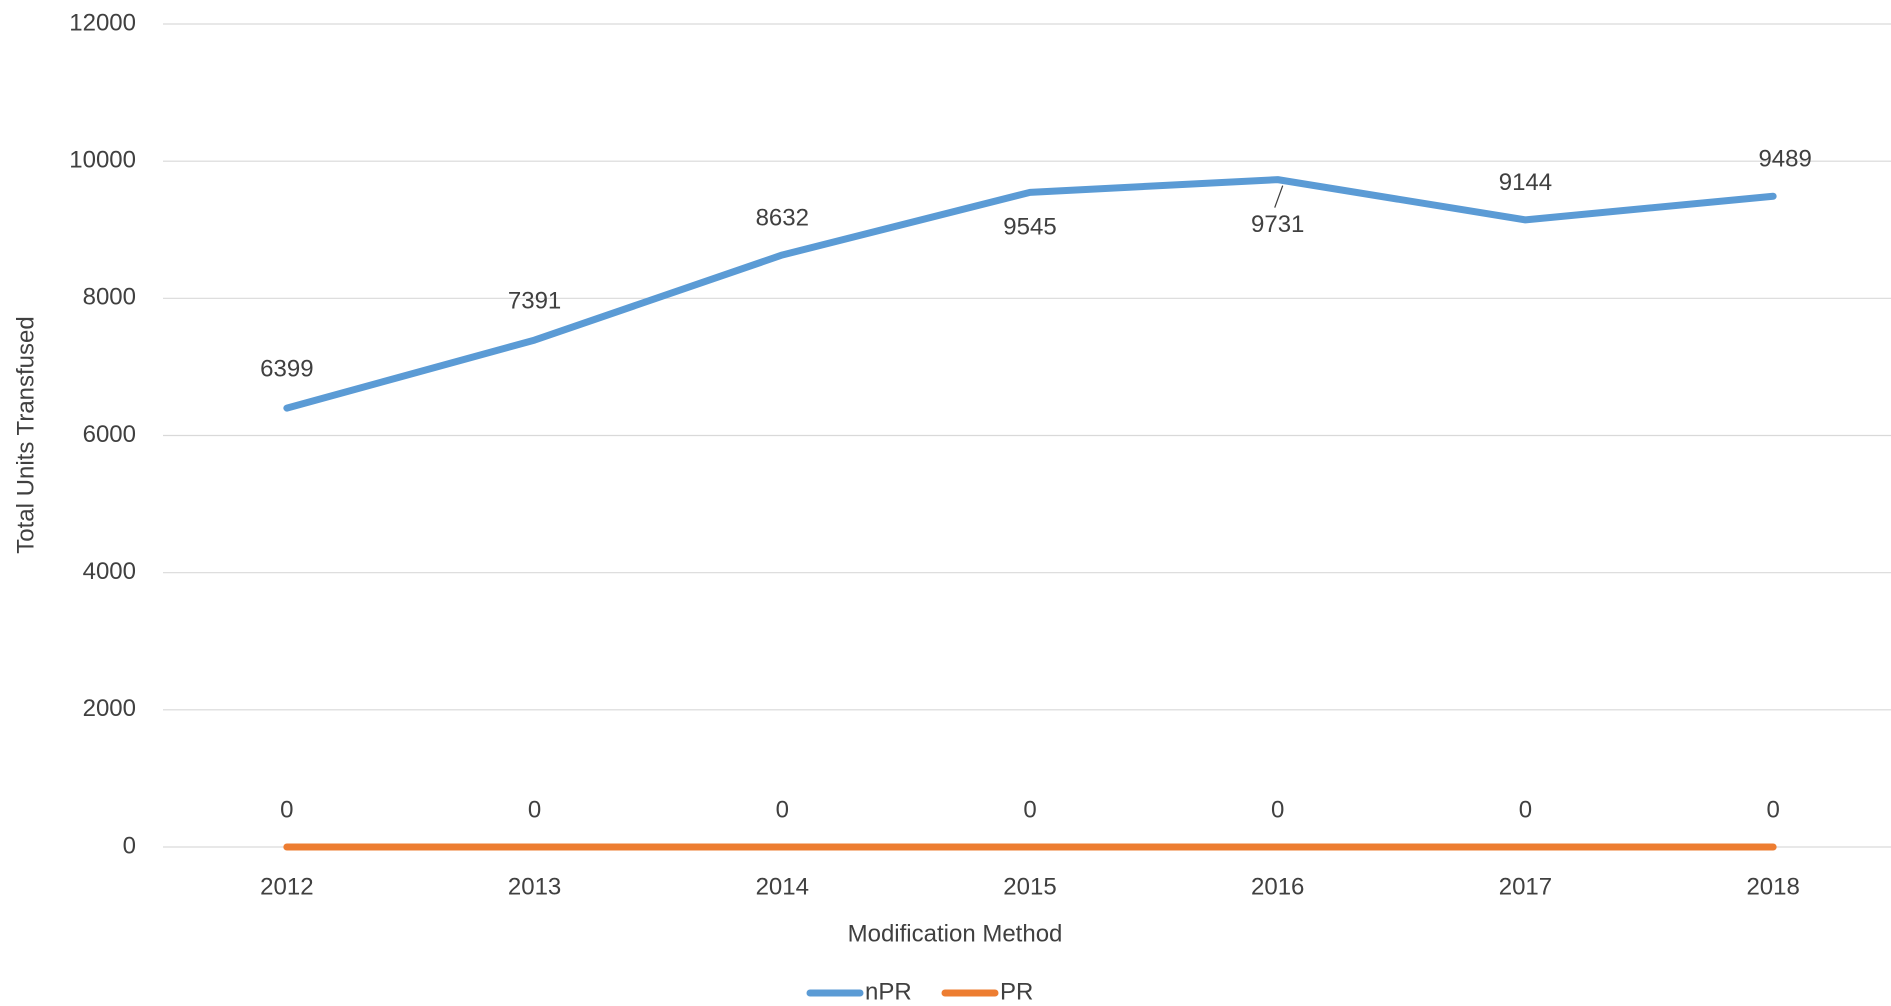 The image size is (1891, 1006). Describe the element at coordinates (286, 886) in the screenshot. I see `x-tick-label: 2012` at that location.